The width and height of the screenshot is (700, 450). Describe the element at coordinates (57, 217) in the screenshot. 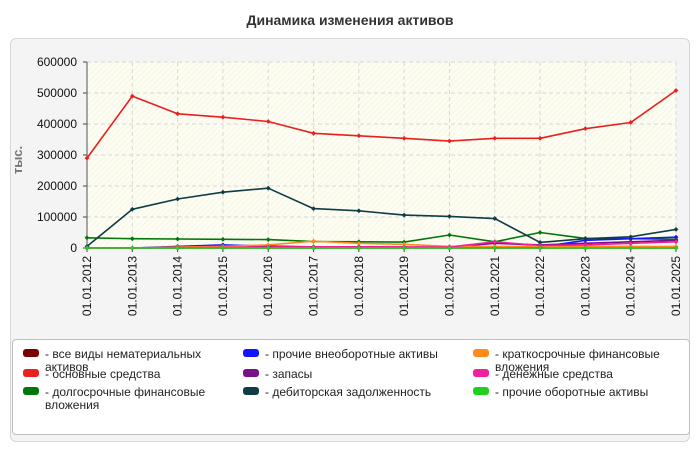

I see `y-tick-label: 100000` at that location.